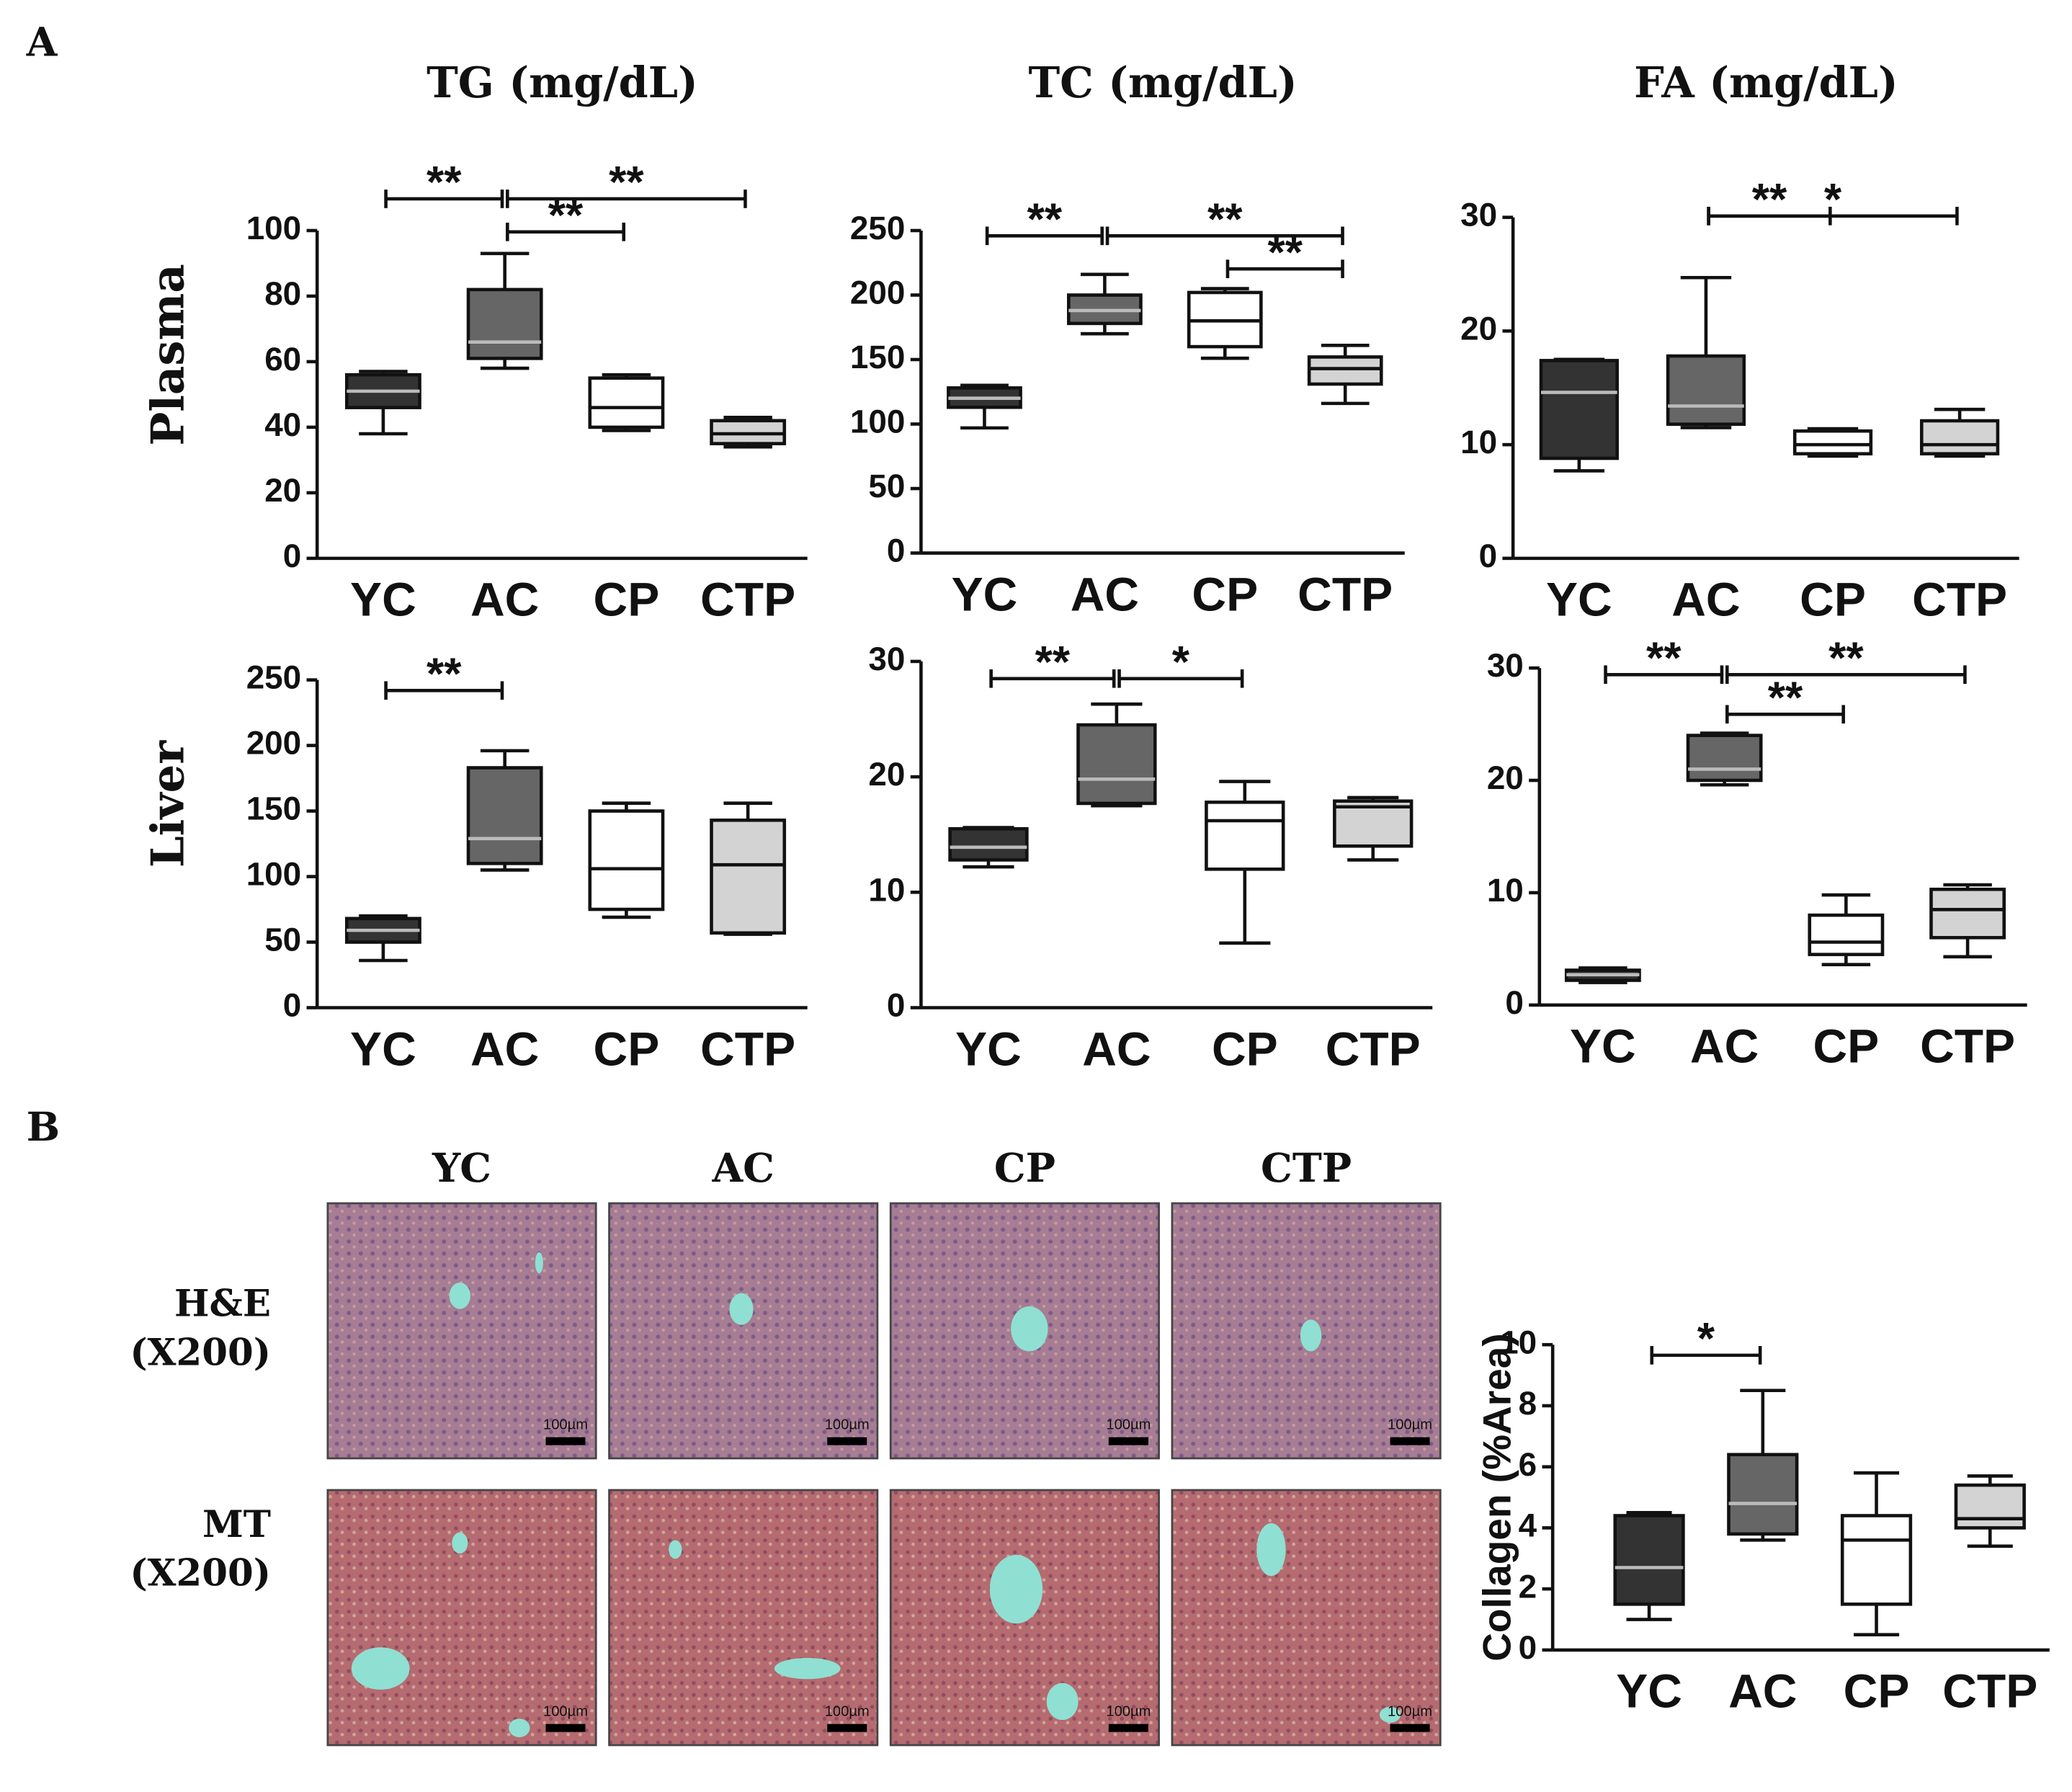  Describe the element at coordinates (167, 354) in the screenshot. I see `row-label: Plasma` at that location.